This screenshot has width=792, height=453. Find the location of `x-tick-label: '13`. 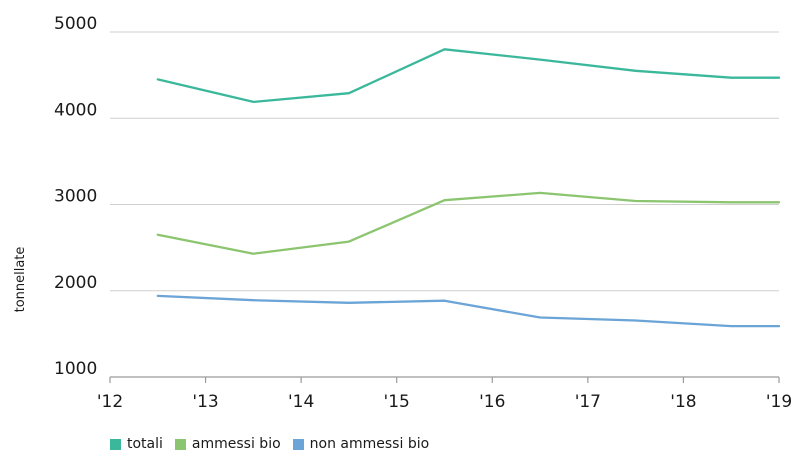

x-tick-label: '13 is located at coordinates (205, 402).